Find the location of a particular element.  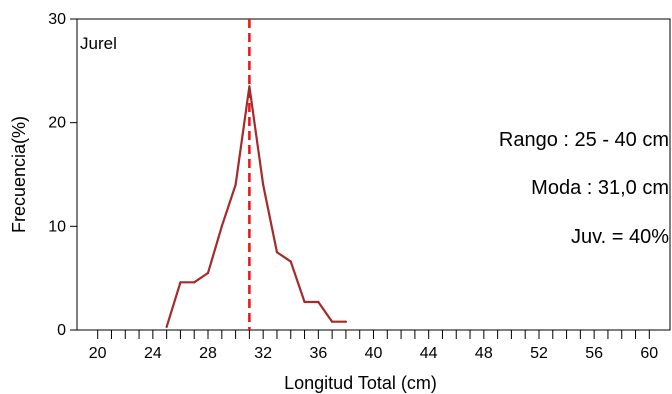

x-tick-label: 56 is located at coordinates (594, 353).